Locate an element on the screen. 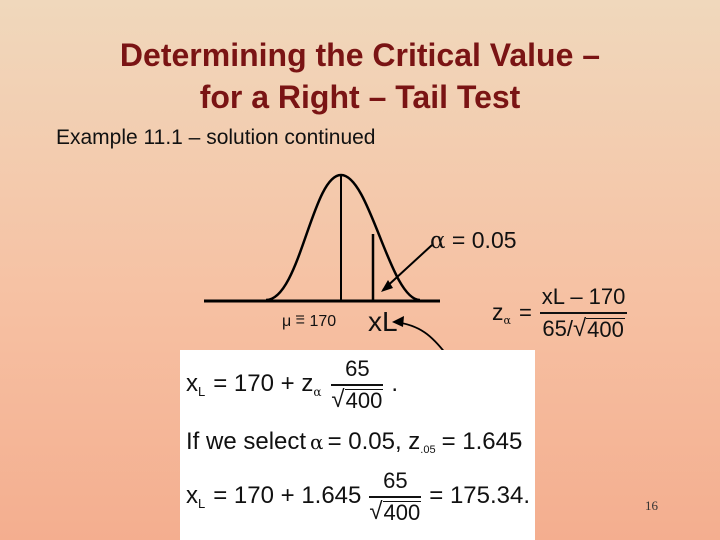  z-numerator: xL – 170 is located at coordinates (583, 296).